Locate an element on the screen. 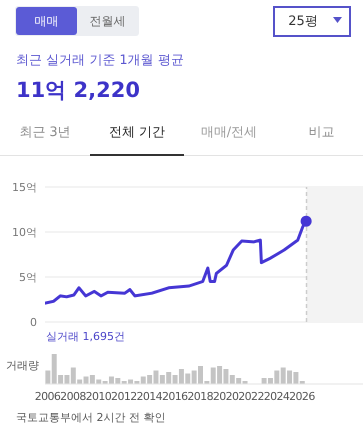 This screenshot has width=363, height=429. text: 비교 is located at coordinates (322, 133).